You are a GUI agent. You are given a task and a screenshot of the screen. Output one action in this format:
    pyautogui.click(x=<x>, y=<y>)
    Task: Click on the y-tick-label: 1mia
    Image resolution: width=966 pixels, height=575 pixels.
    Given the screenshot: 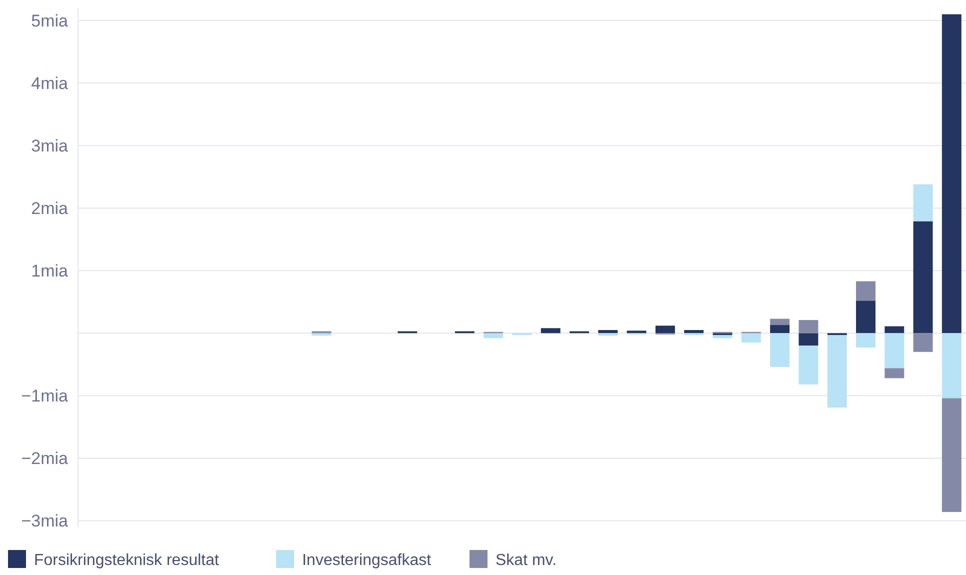 What is the action you would take?
    pyautogui.click(x=50, y=271)
    